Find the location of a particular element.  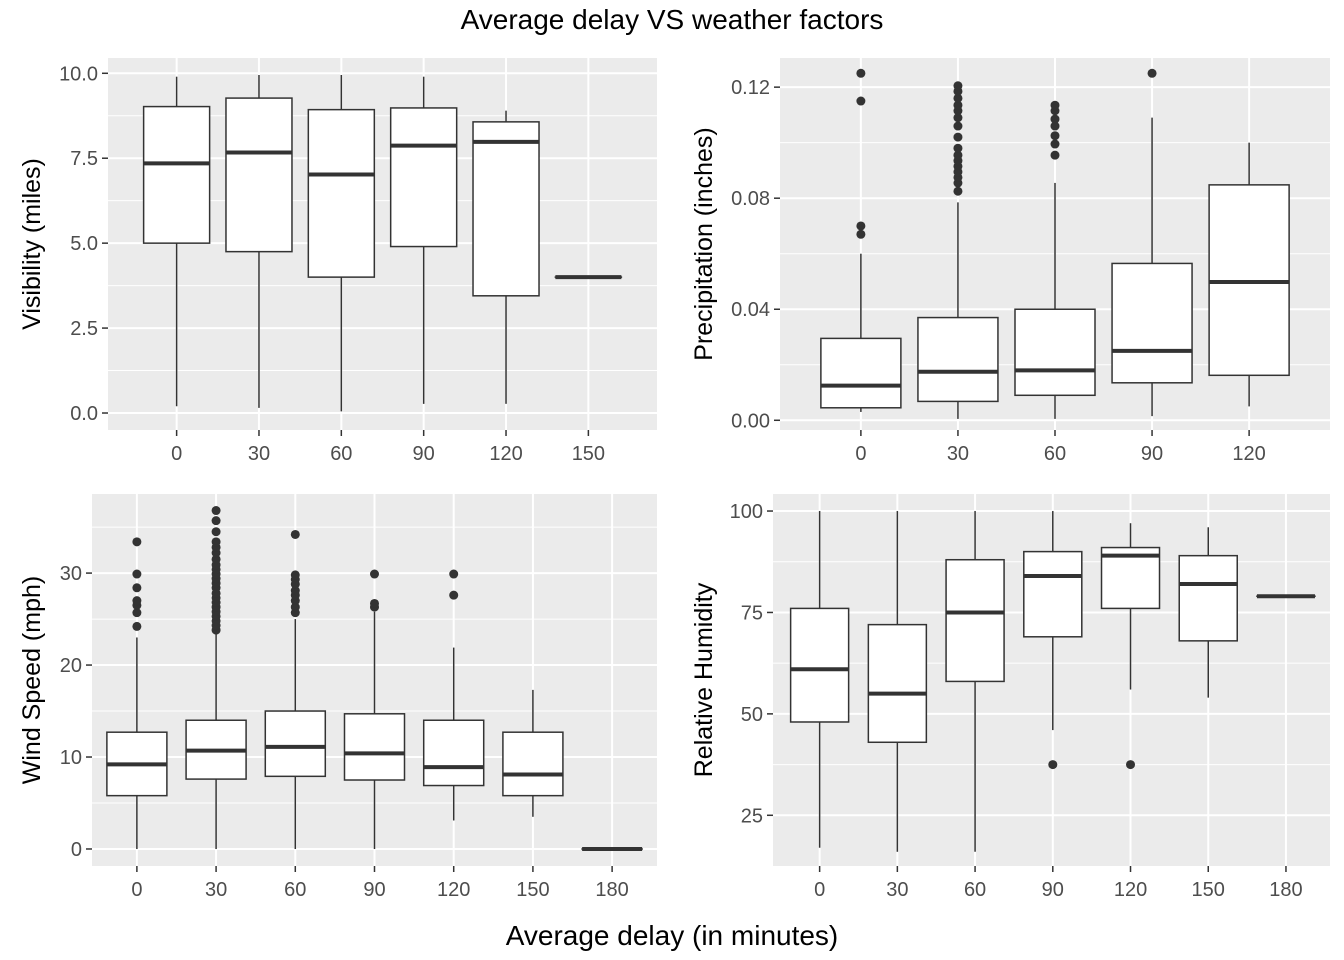

y-tick-label: 2.5 is located at coordinates (84, 329).